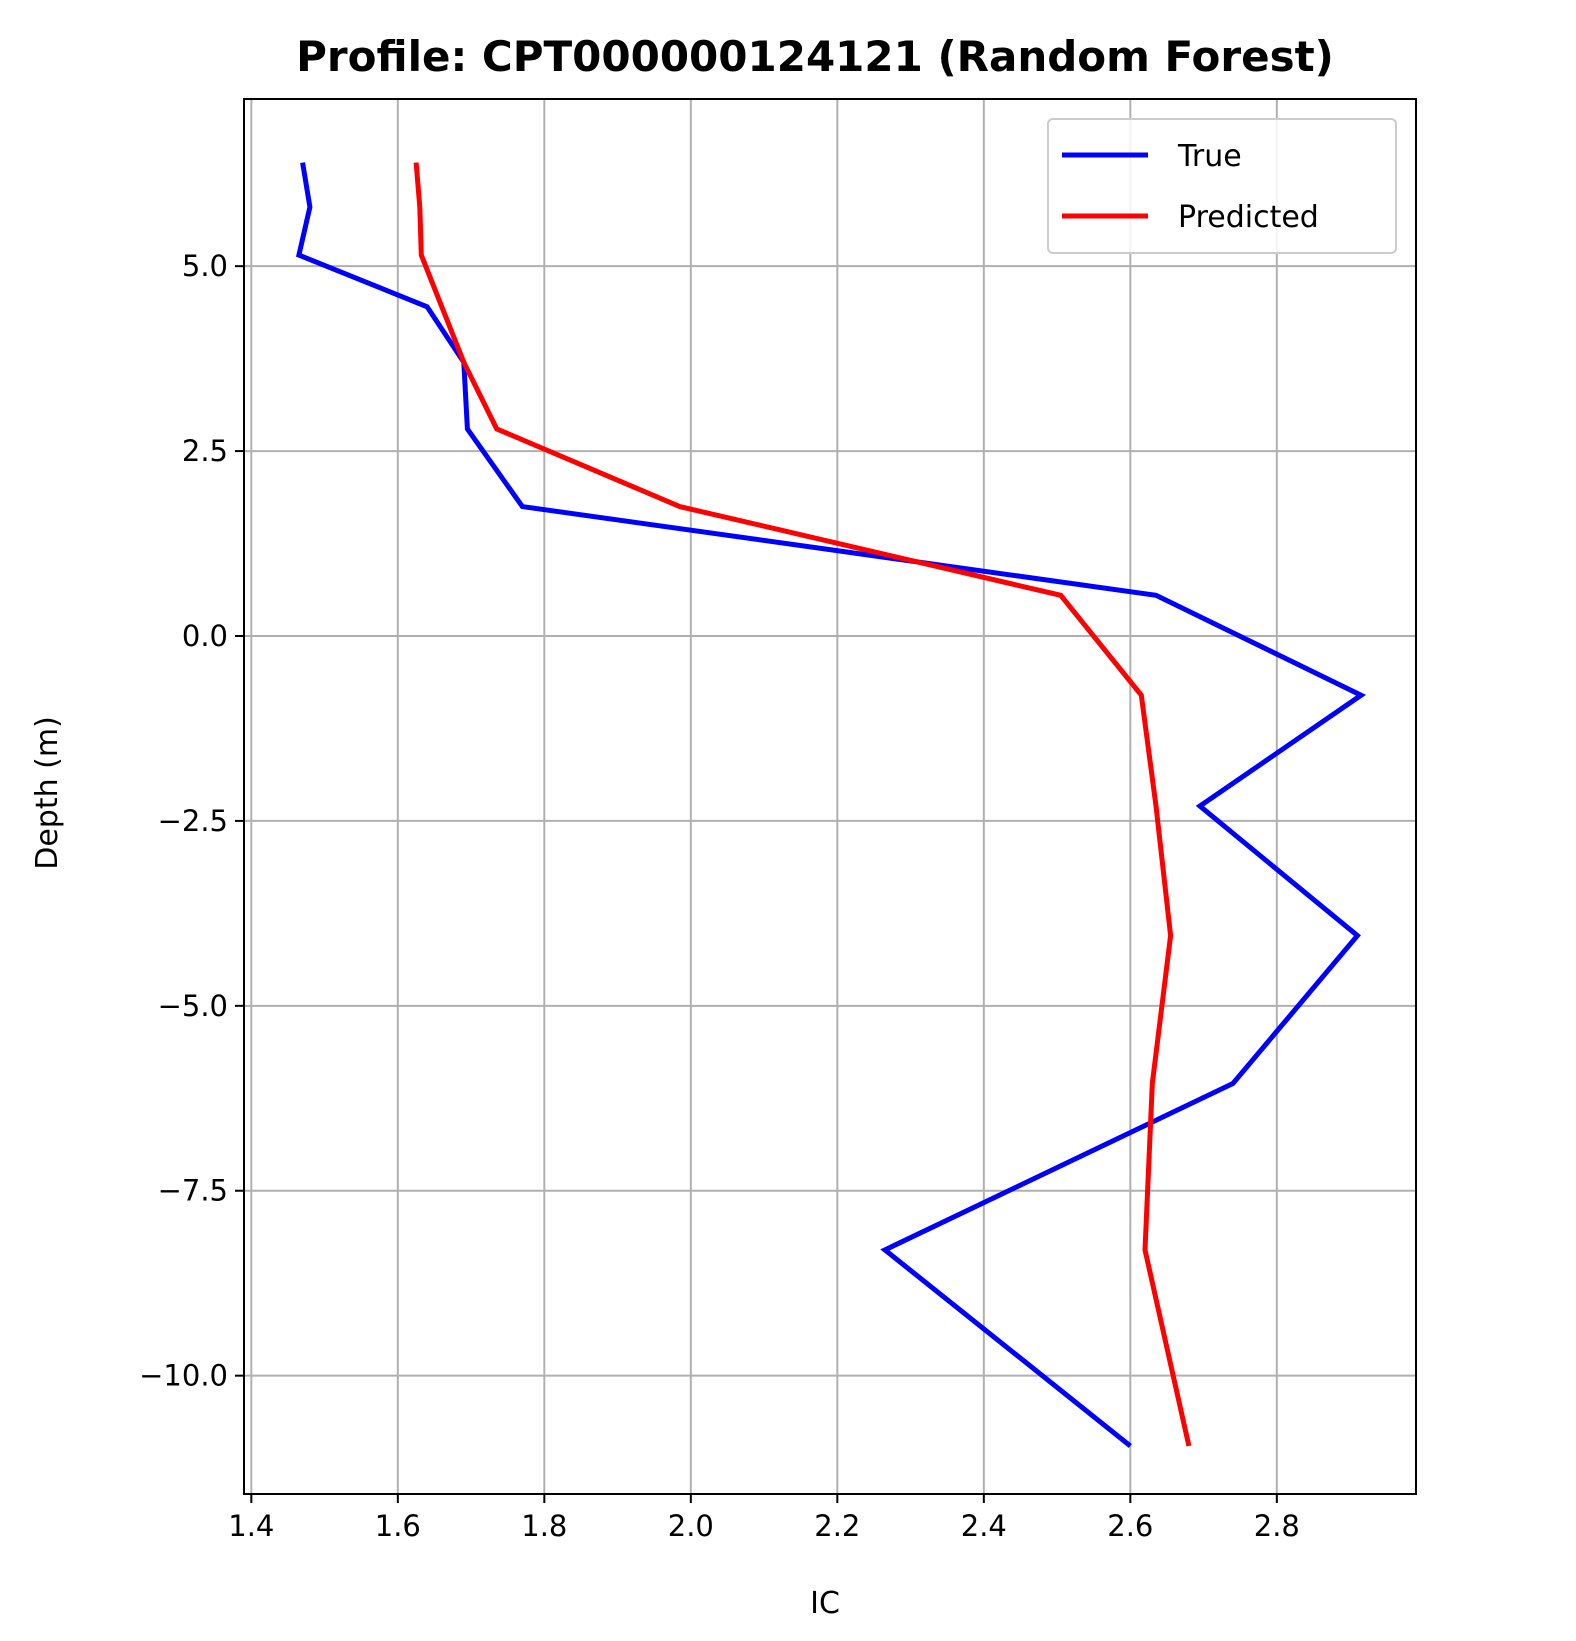 This screenshot has height=1641, width=1576. I want to click on x-tick-label: 2.6, so click(1130, 1526).